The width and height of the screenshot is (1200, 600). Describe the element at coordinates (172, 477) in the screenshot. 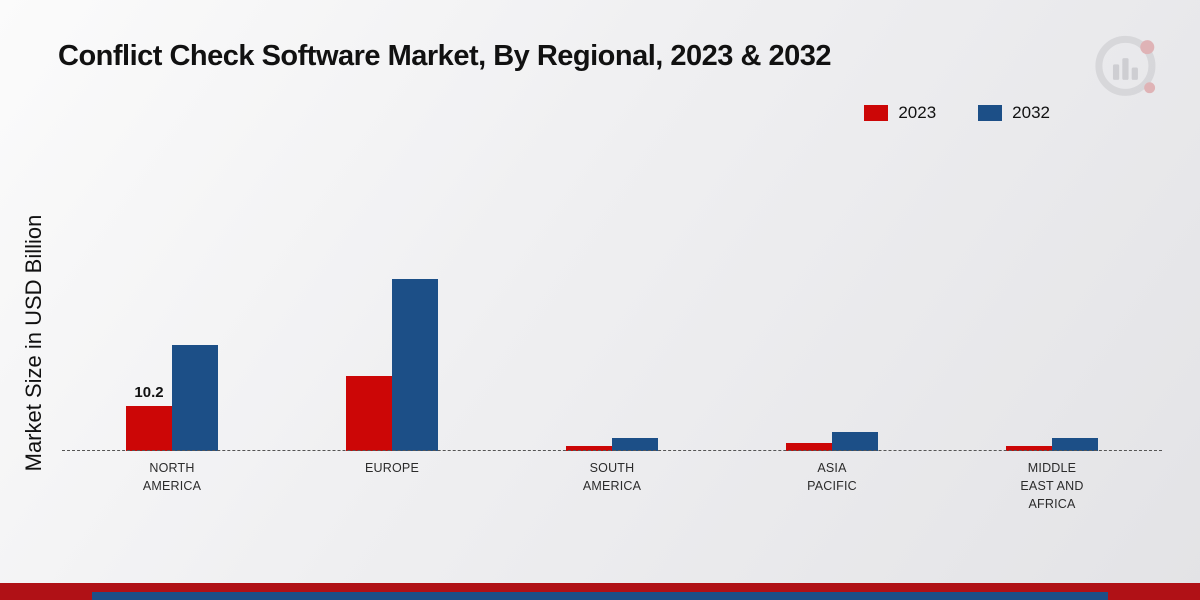

I see `category-label: NORTH AMERICA` at that location.